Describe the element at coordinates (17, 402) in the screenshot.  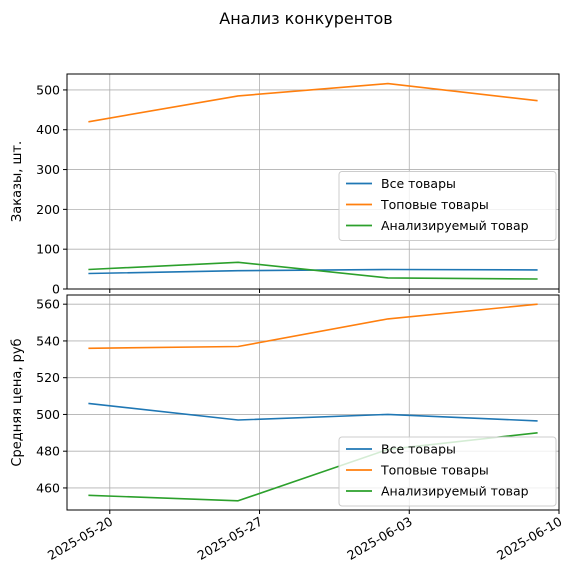
I see `y-axis-label: Средняя цена, руб` at that location.